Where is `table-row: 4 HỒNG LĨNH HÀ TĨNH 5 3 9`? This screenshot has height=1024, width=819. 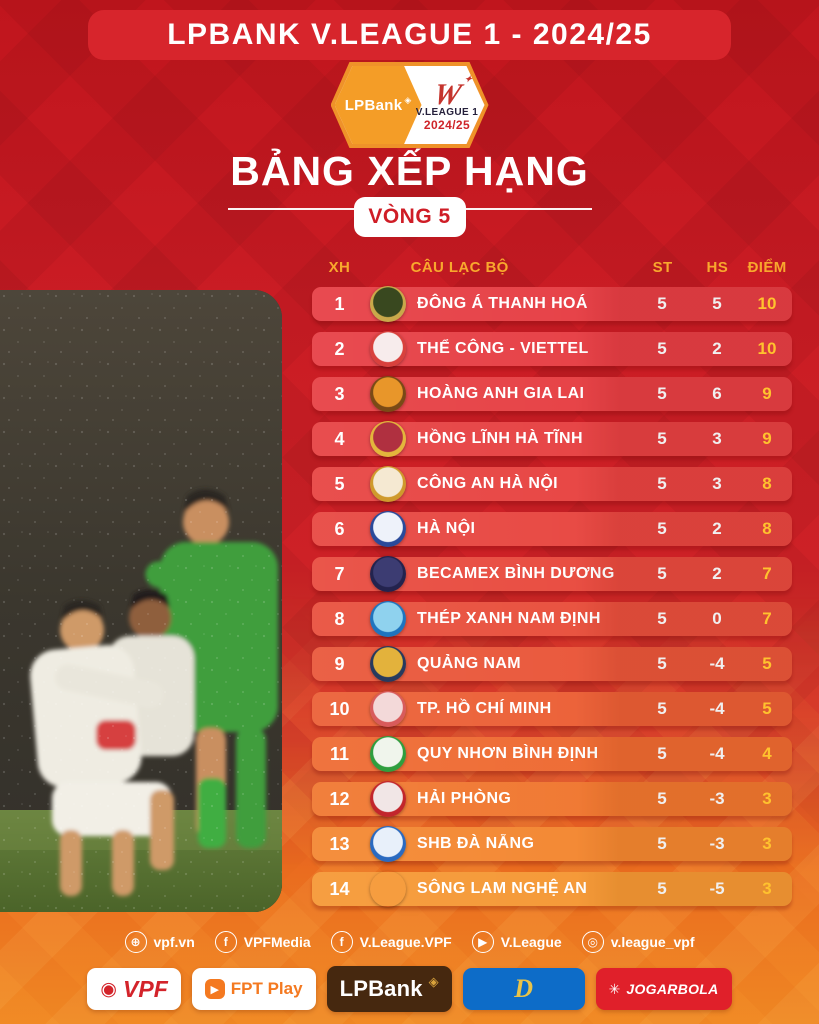
table-row: 4 HỒNG LĨNH HÀ TĨNH 5 3 9 is located at coordinates (552, 439).